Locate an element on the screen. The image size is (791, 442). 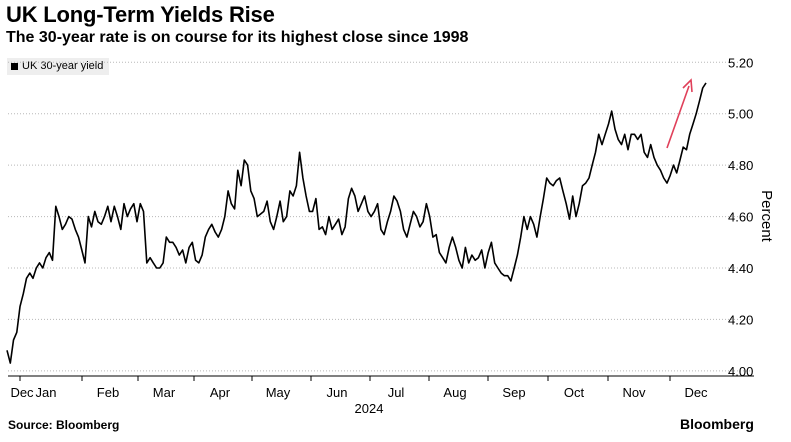
y-tick-label: 5.20 is located at coordinates (740, 62).